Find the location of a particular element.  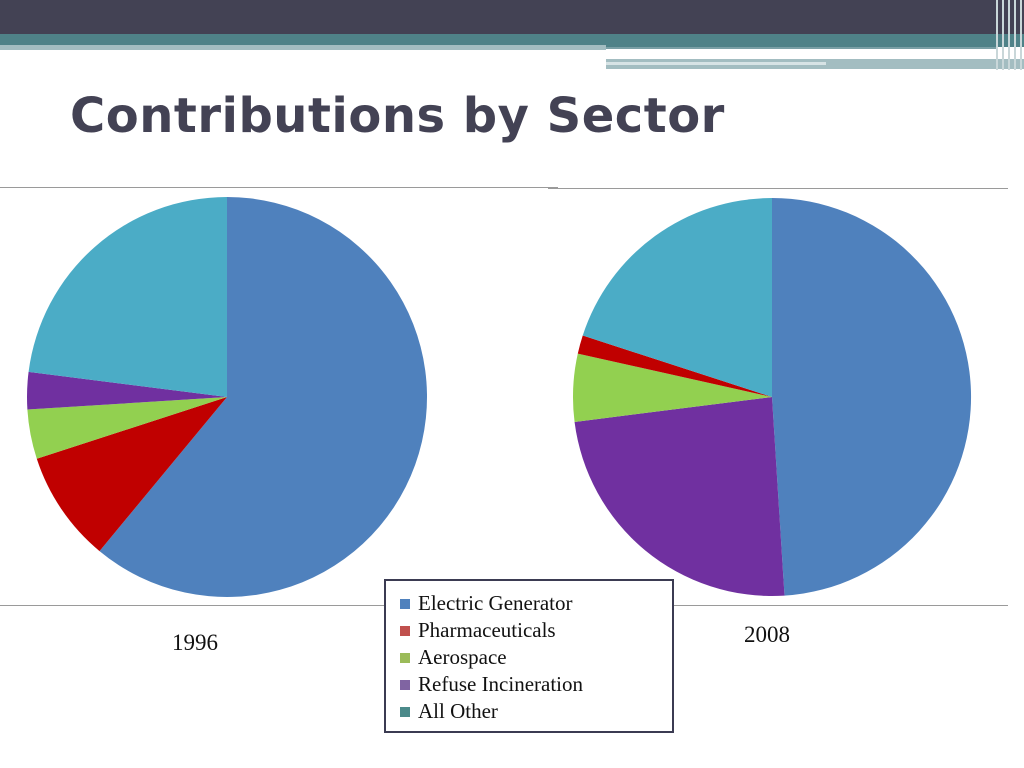

pie-slice-2008-refuse-incineration is located at coordinates (679, 497).